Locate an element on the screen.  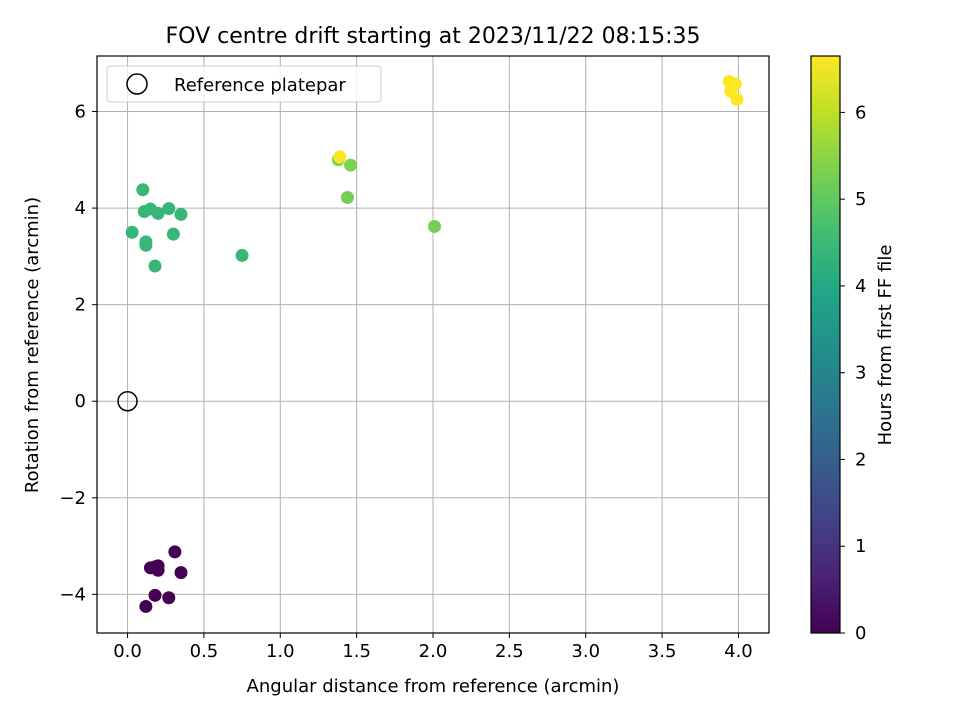
y-tick-label: 2 is located at coordinates (80, 305).